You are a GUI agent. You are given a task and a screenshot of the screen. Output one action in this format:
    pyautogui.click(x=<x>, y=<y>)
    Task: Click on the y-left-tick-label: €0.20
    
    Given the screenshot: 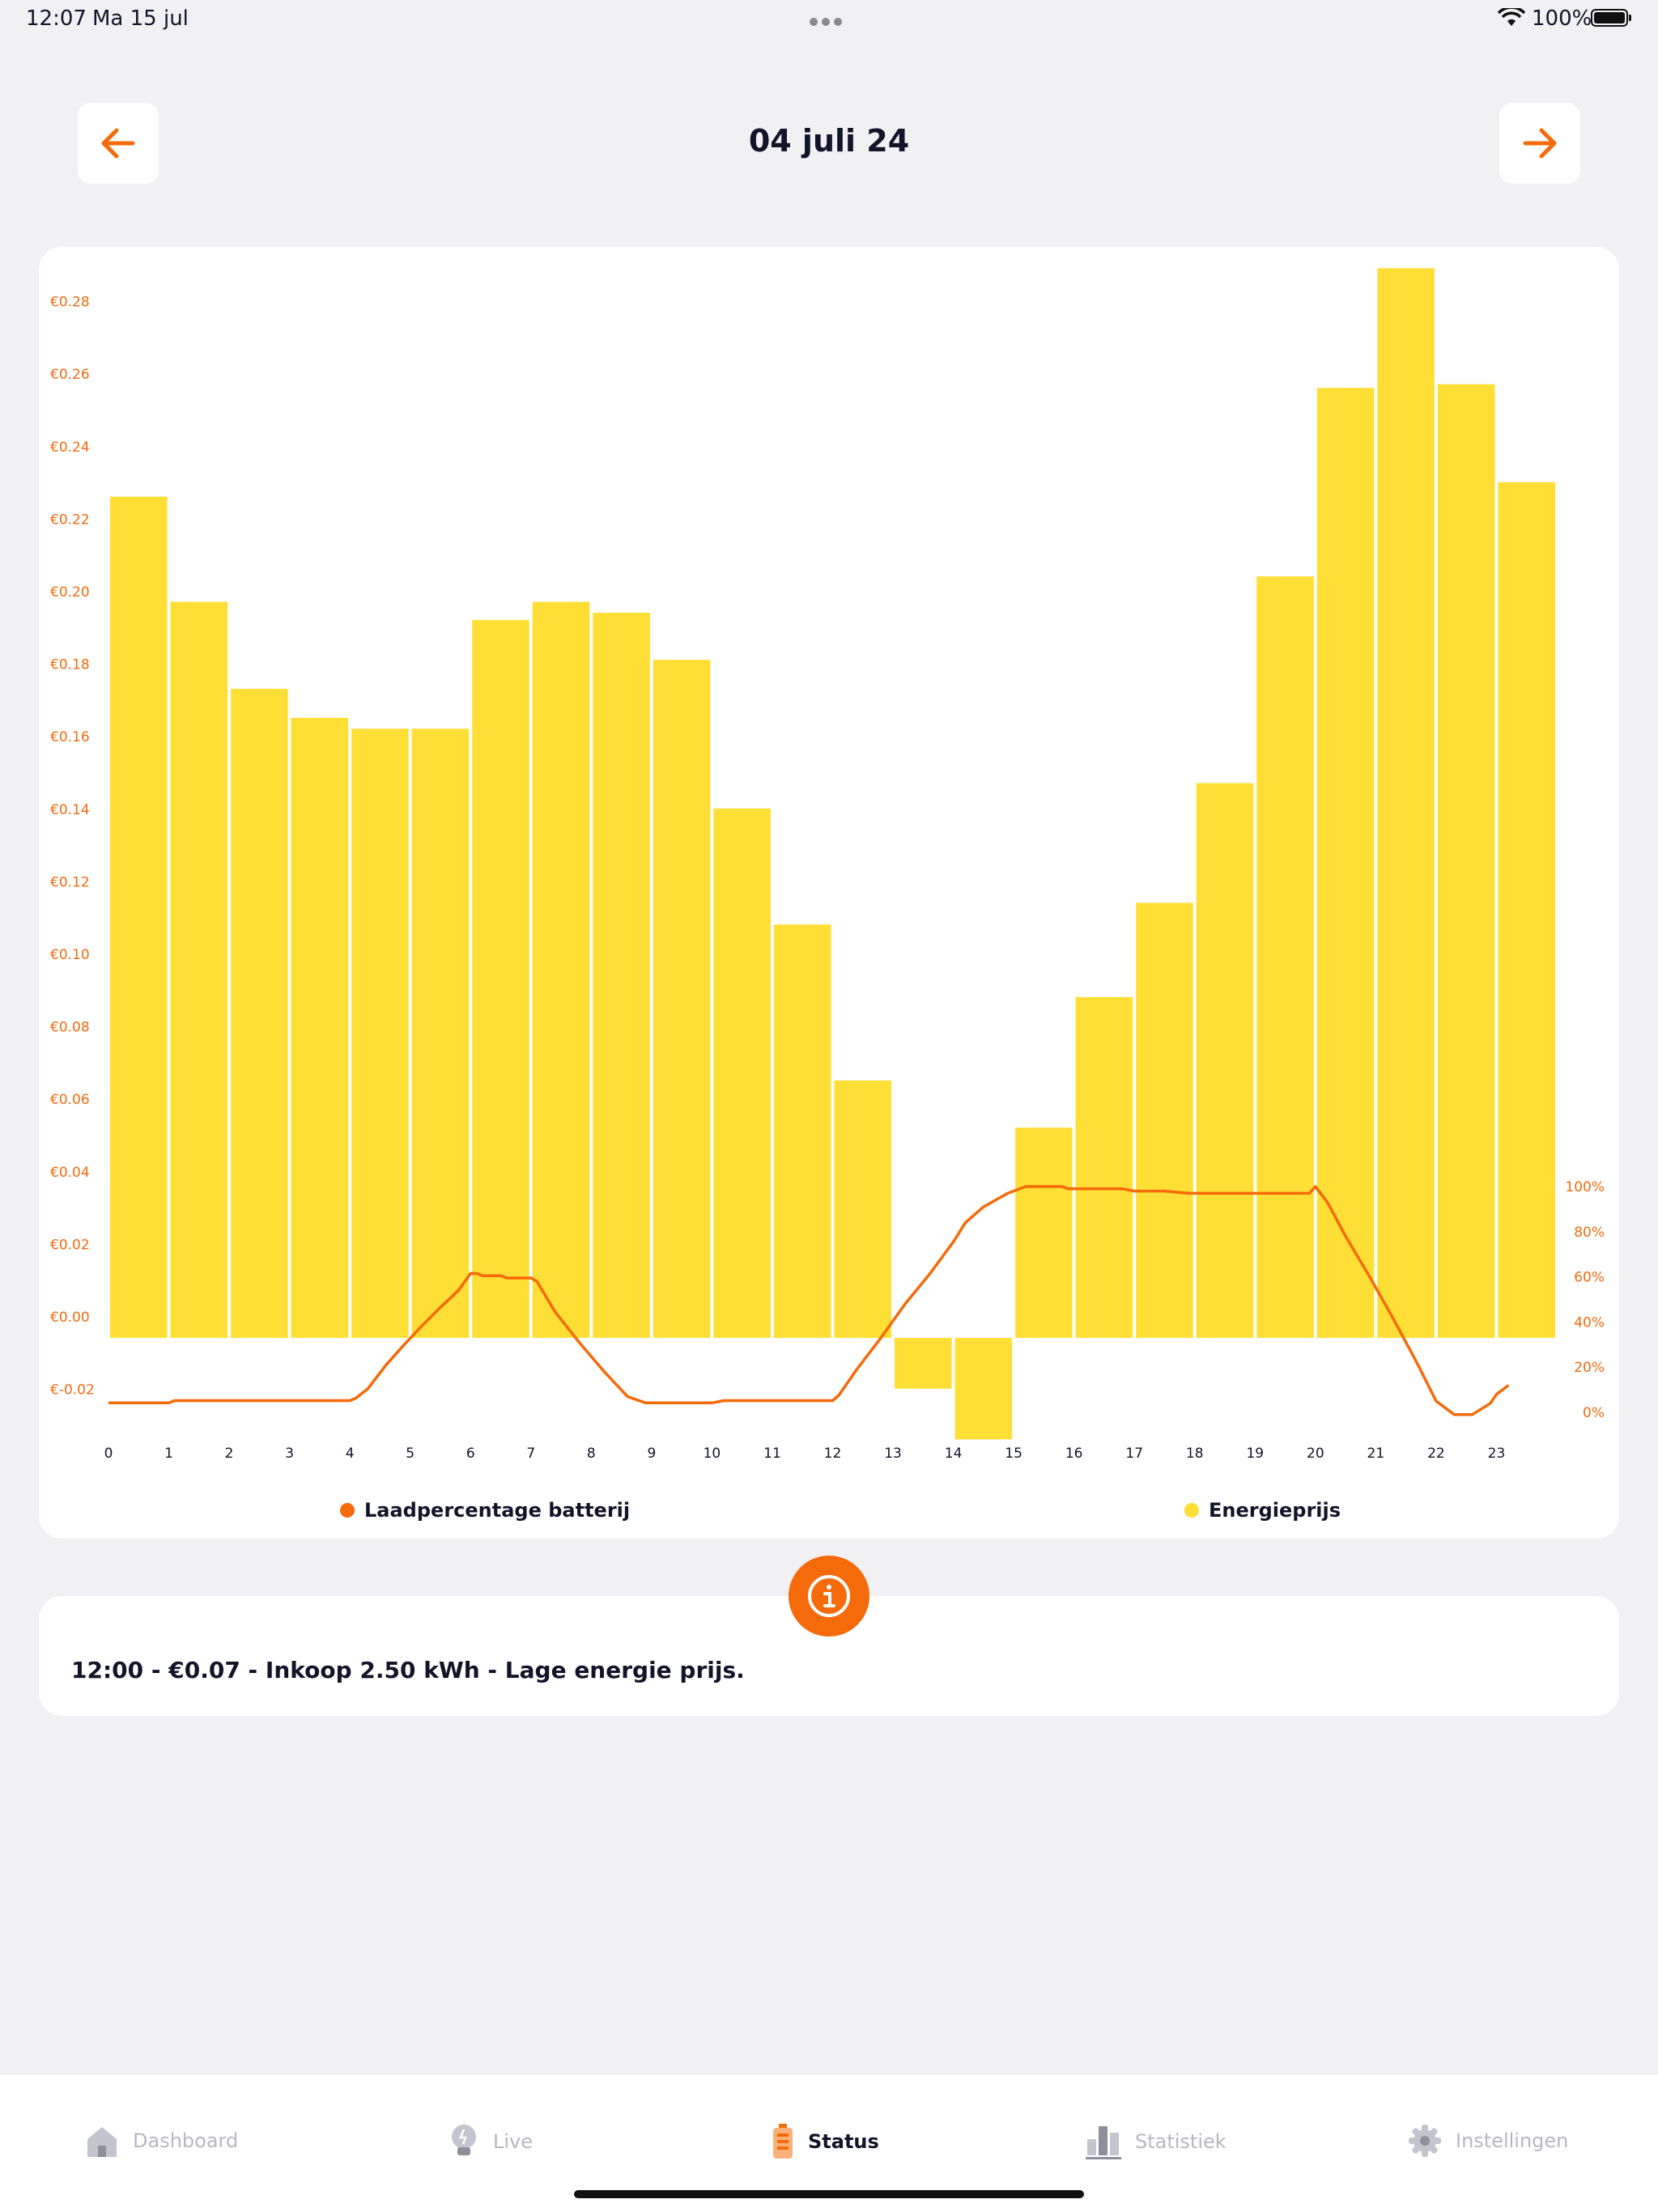 What is the action you would take?
    pyautogui.click(x=70, y=592)
    